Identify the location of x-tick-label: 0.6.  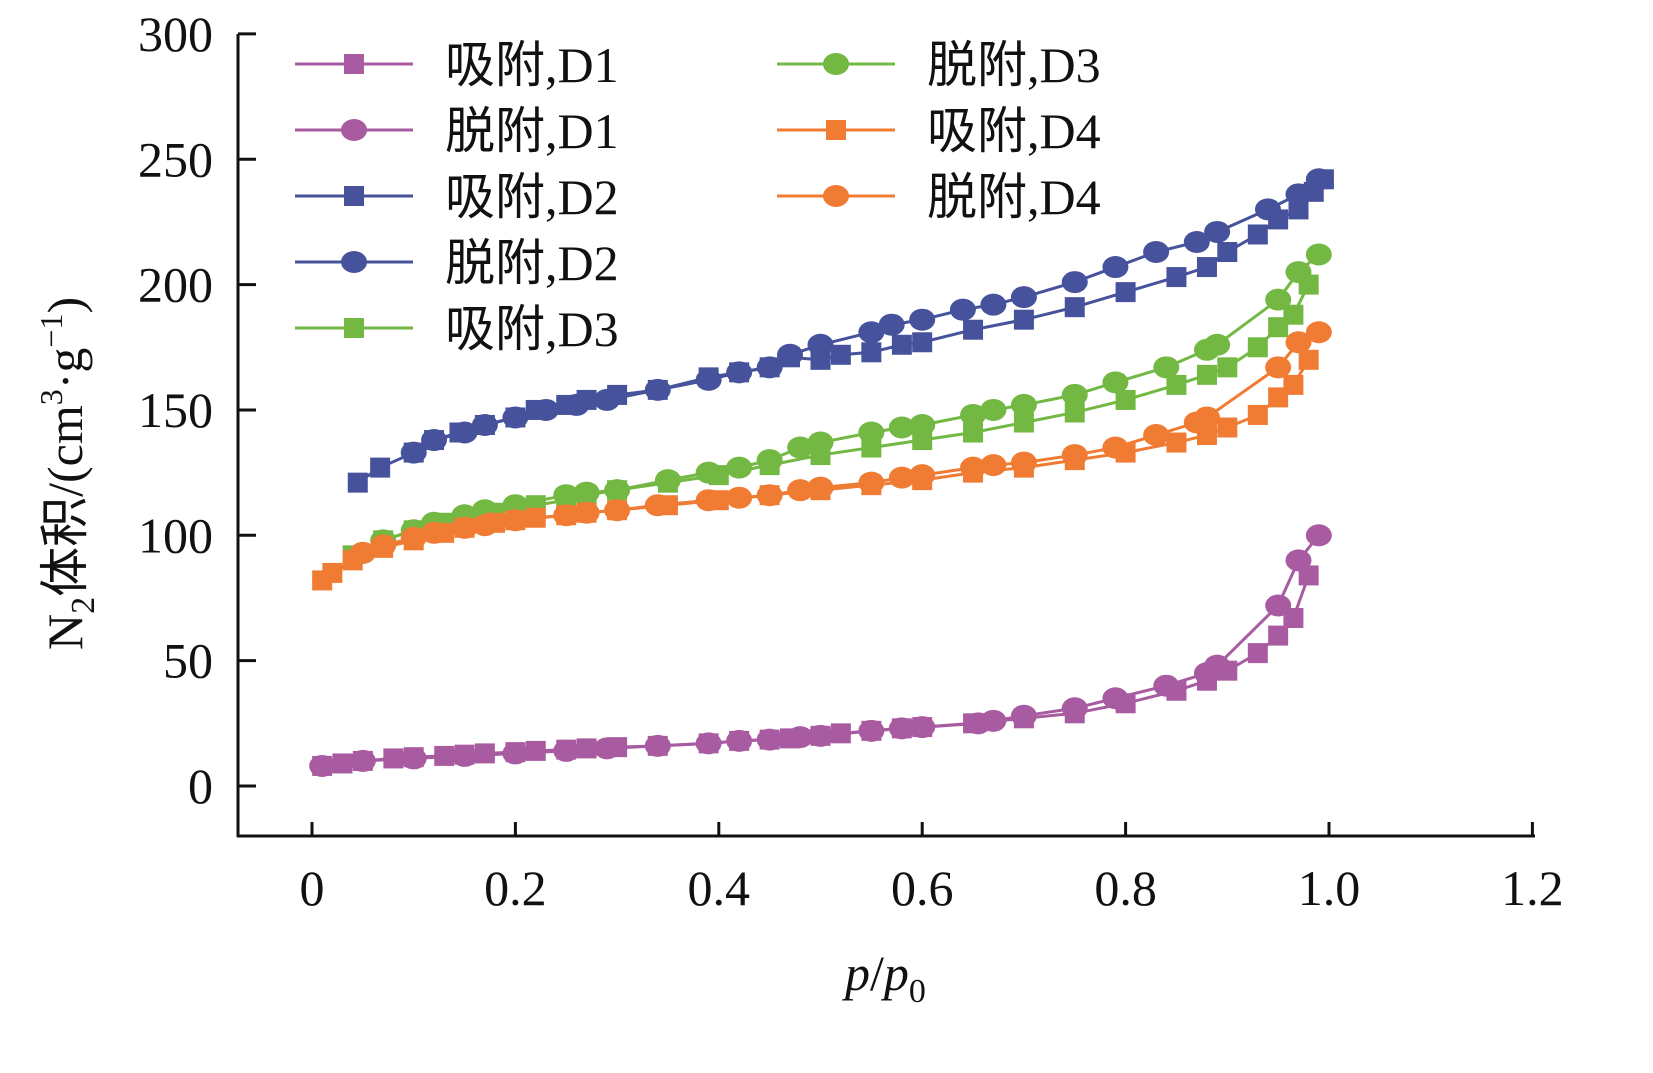
(922, 888).